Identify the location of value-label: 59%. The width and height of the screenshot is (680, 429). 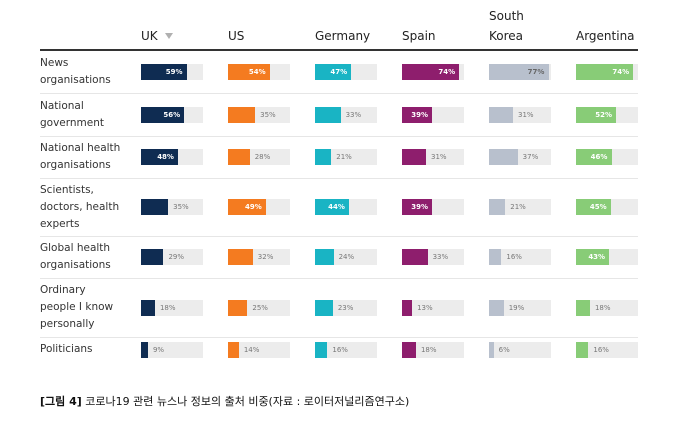
(174, 71).